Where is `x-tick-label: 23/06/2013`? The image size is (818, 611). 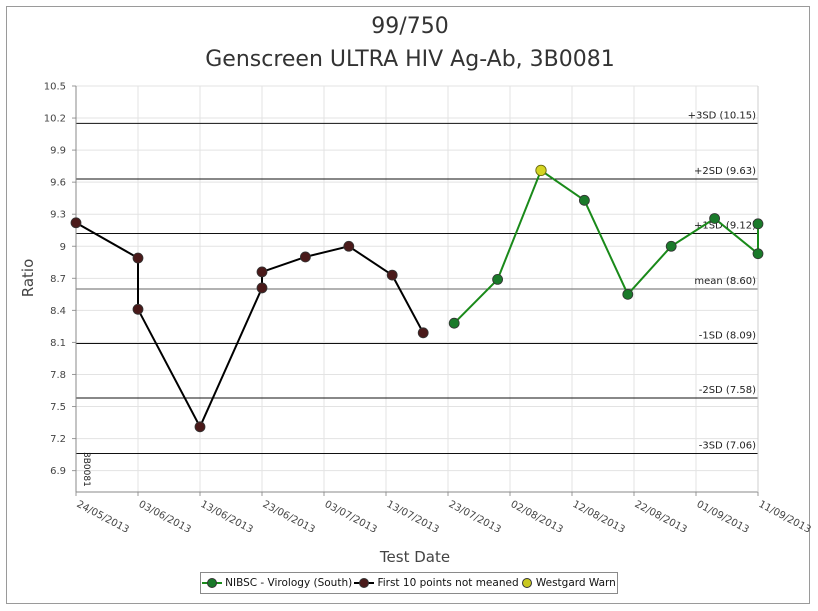 x-tick-label: 23/06/2013 is located at coordinates (289, 517).